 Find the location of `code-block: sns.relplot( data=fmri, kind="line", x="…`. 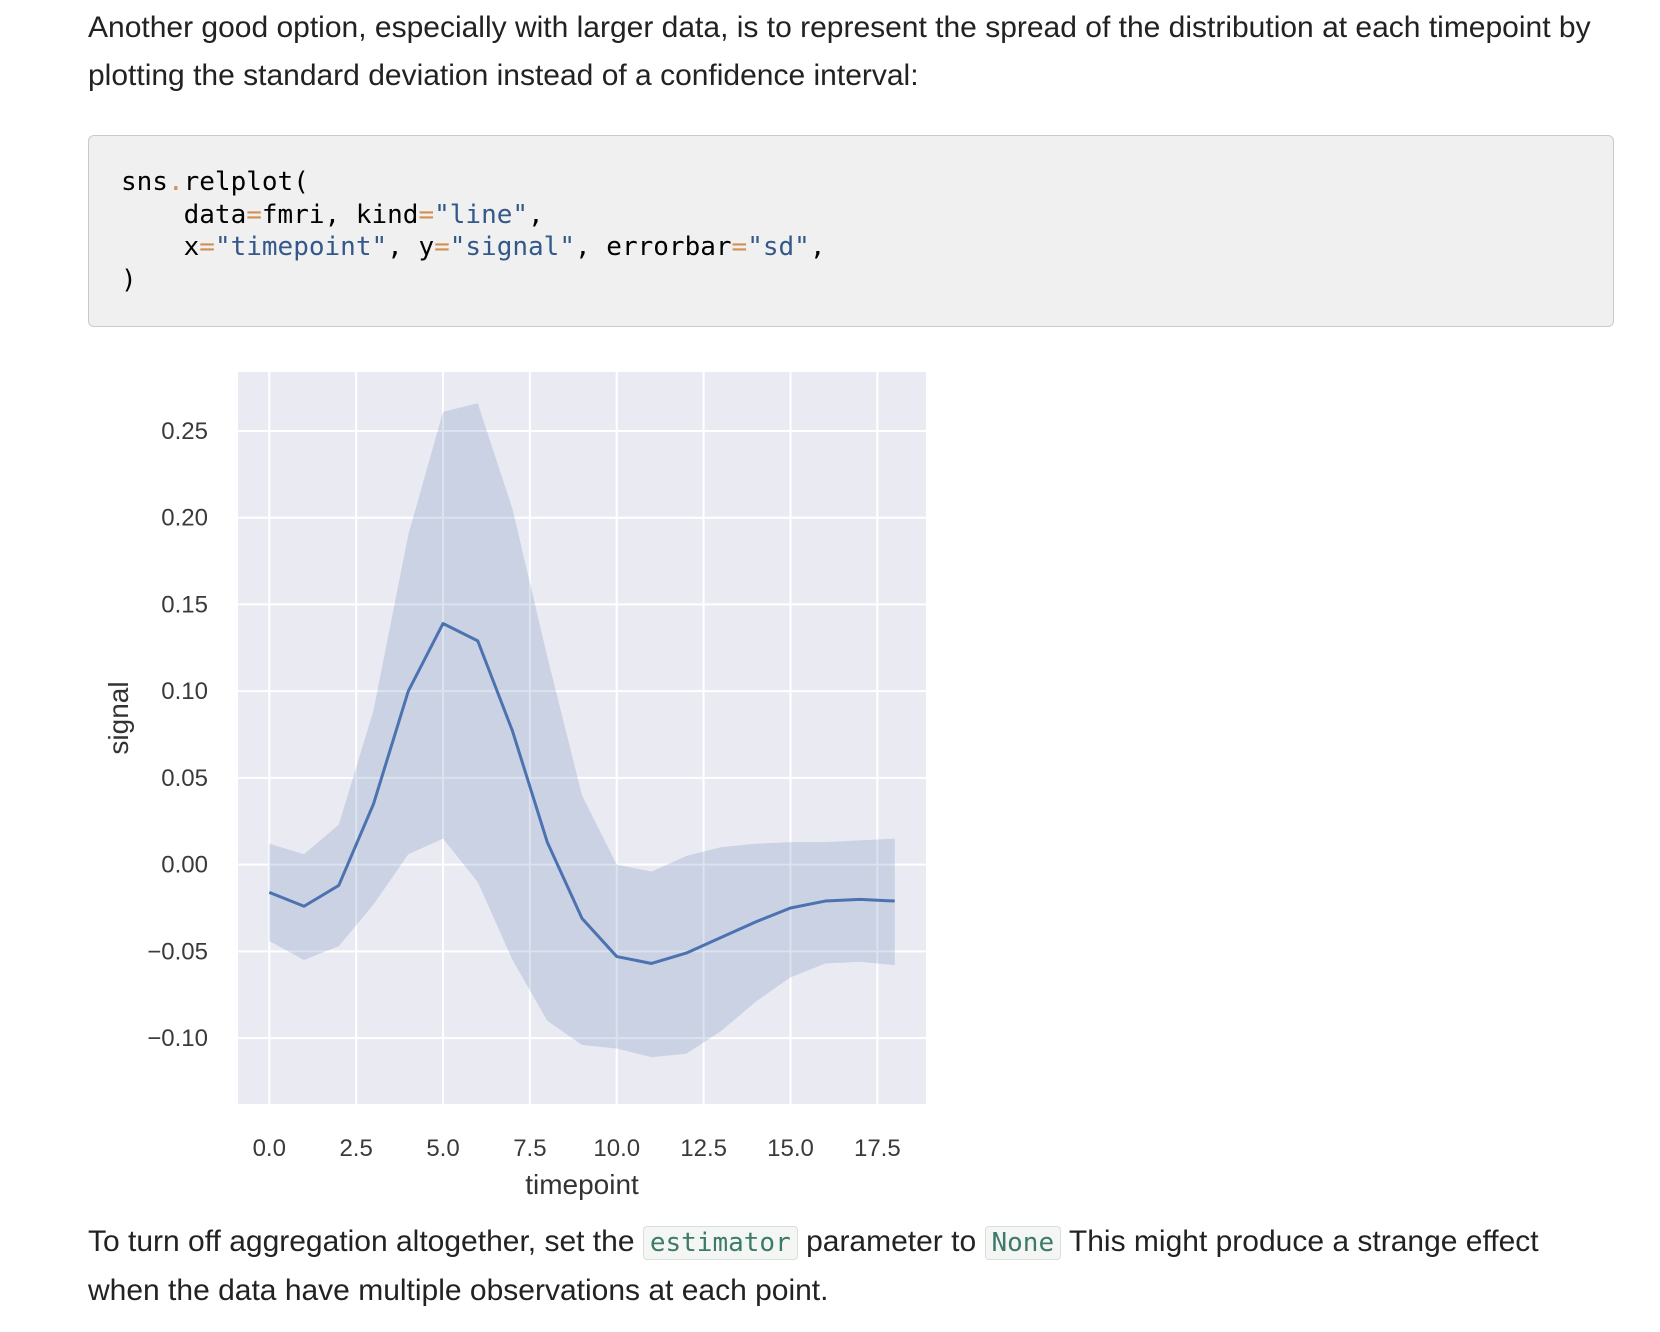

code-block: sns.relplot( data=fmri, kind="line", x="… is located at coordinates (851, 231).